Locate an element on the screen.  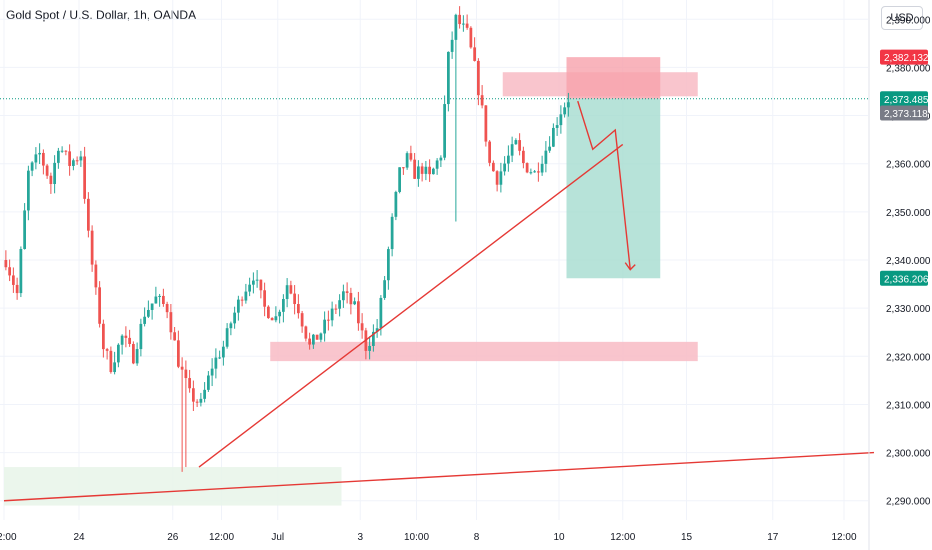
time-tick-label: 26 is located at coordinates (173, 537).